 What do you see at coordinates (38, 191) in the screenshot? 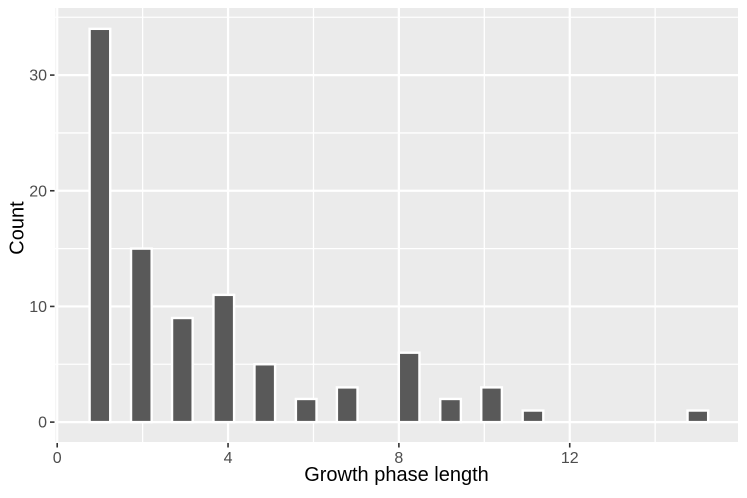
I see `y-tick-label: 20` at bounding box center [38, 191].